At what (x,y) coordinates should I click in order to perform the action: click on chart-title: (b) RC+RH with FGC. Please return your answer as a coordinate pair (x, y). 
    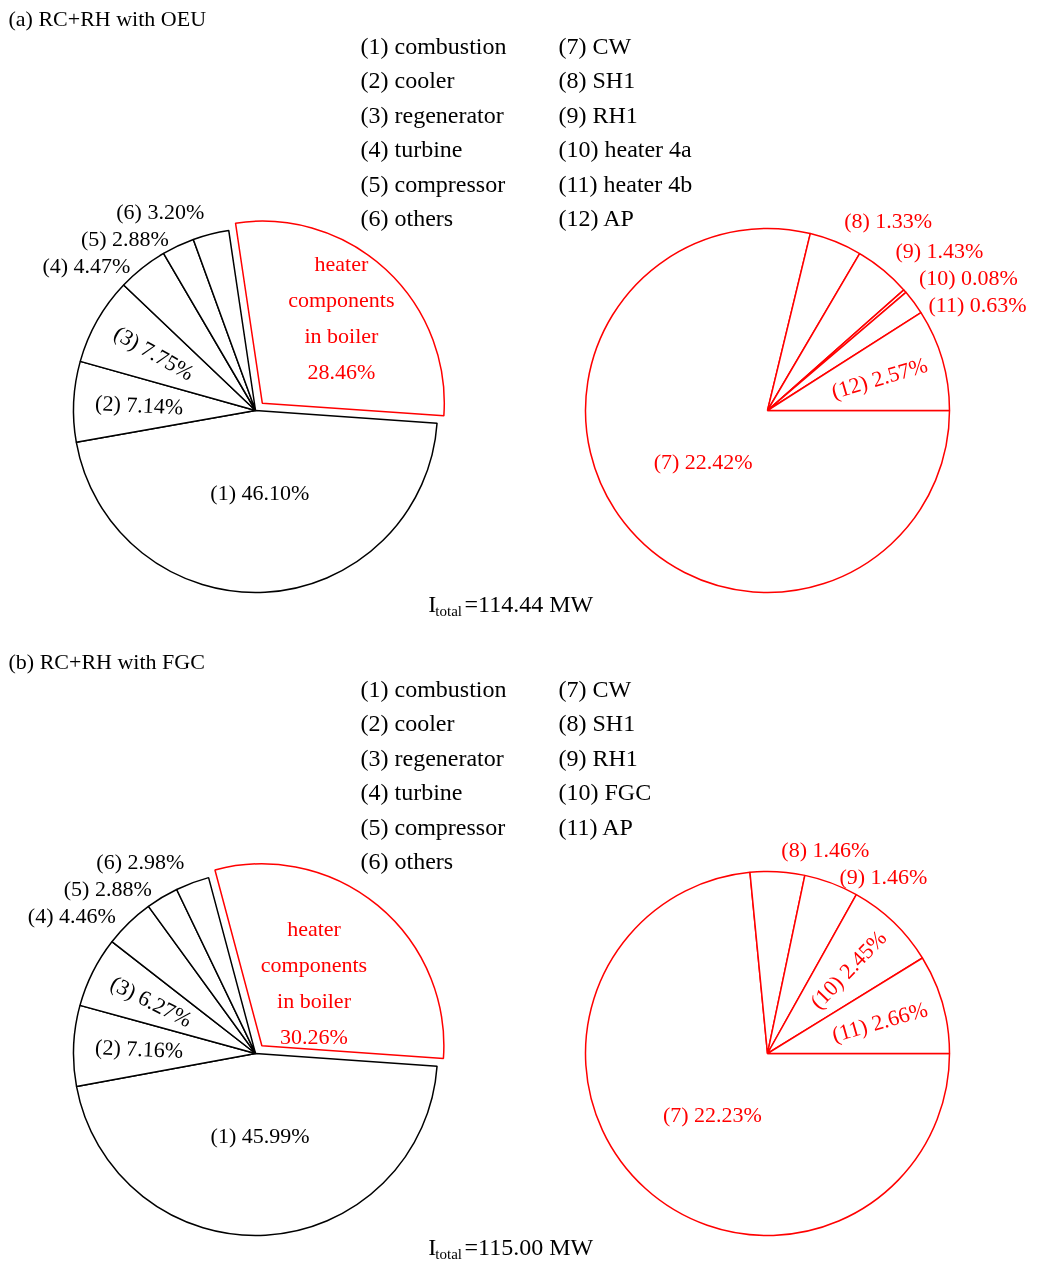
    Looking at the image, I should click on (106, 661).